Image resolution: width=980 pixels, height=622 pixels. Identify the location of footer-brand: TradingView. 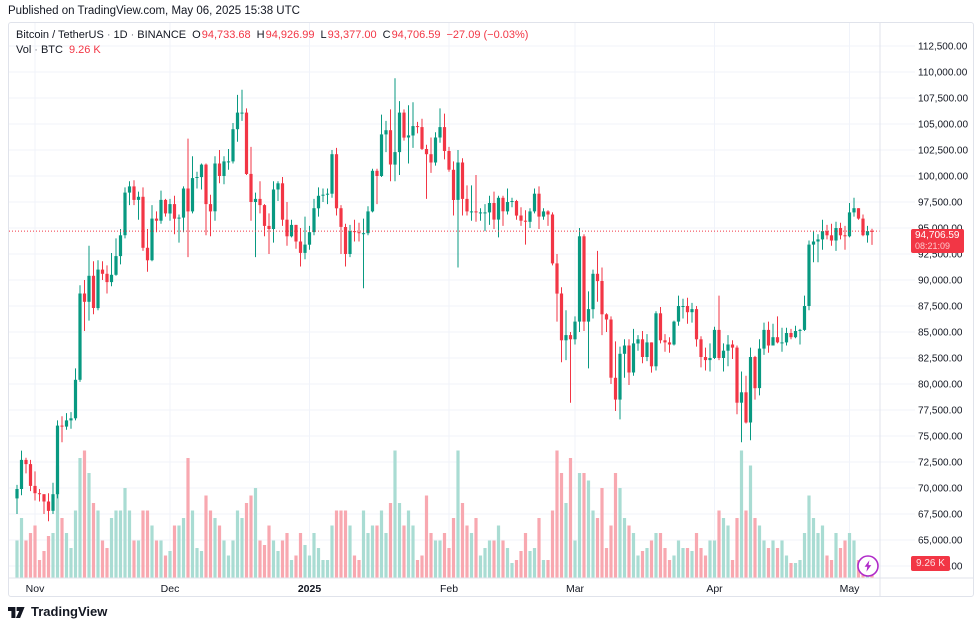
(57, 611).